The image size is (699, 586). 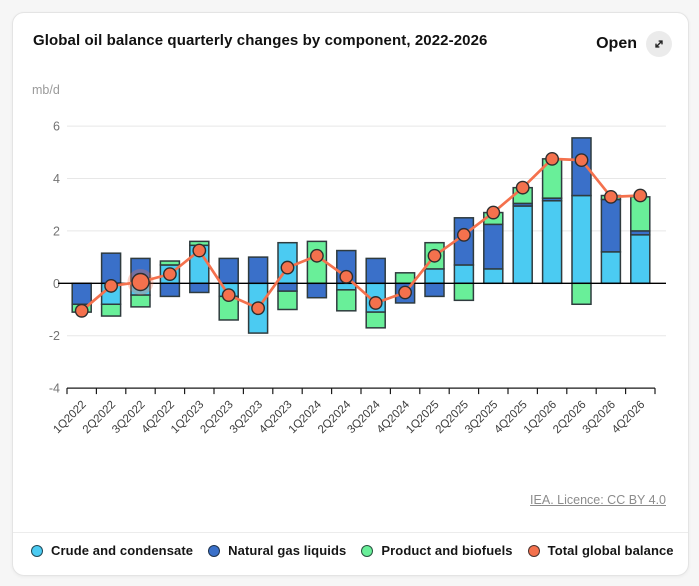 What do you see at coordinates (628, 417) in the screenshot?
I see `x-tick-label: 4Q2026` at bounding box center [628, 417].